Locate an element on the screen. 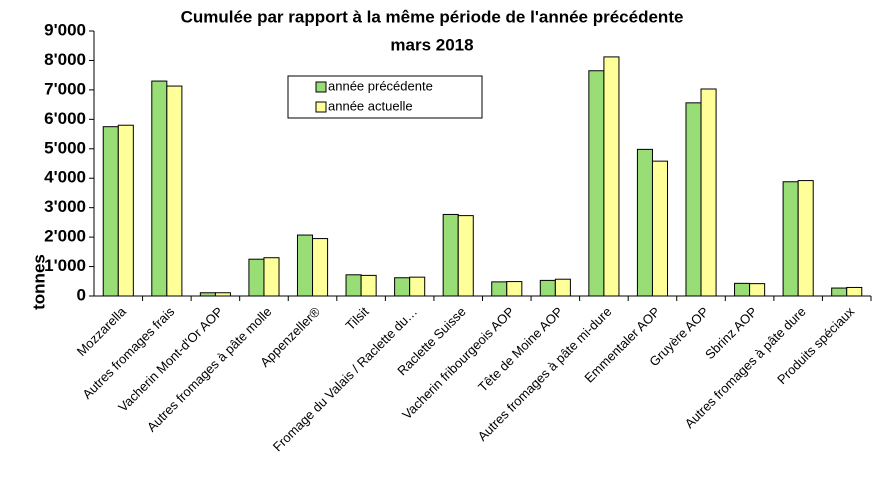 The height and width of the screenshot is (501, 872). y-tick-label: 5'000 is located at coordinates (65, 147).